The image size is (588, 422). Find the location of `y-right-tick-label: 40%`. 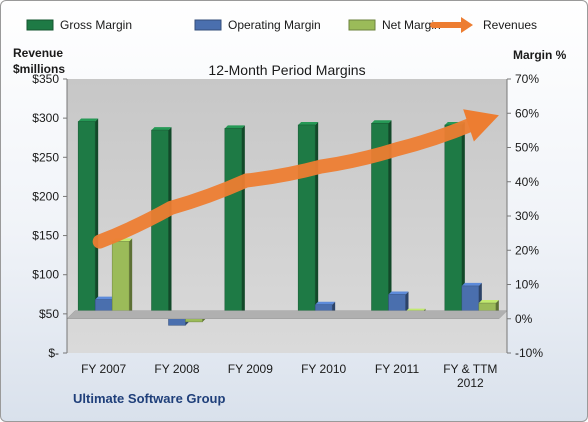

y-right-tick-label: 40% is located at coordinates (527, 182).